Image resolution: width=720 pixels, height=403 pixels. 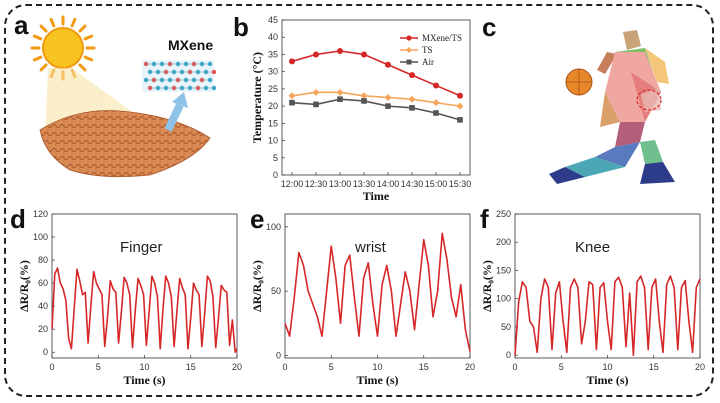 What do you see at coordinates (275, 158) in the screenshot?
I see `y-tick-label: 5` at bounding box center [275, 158].